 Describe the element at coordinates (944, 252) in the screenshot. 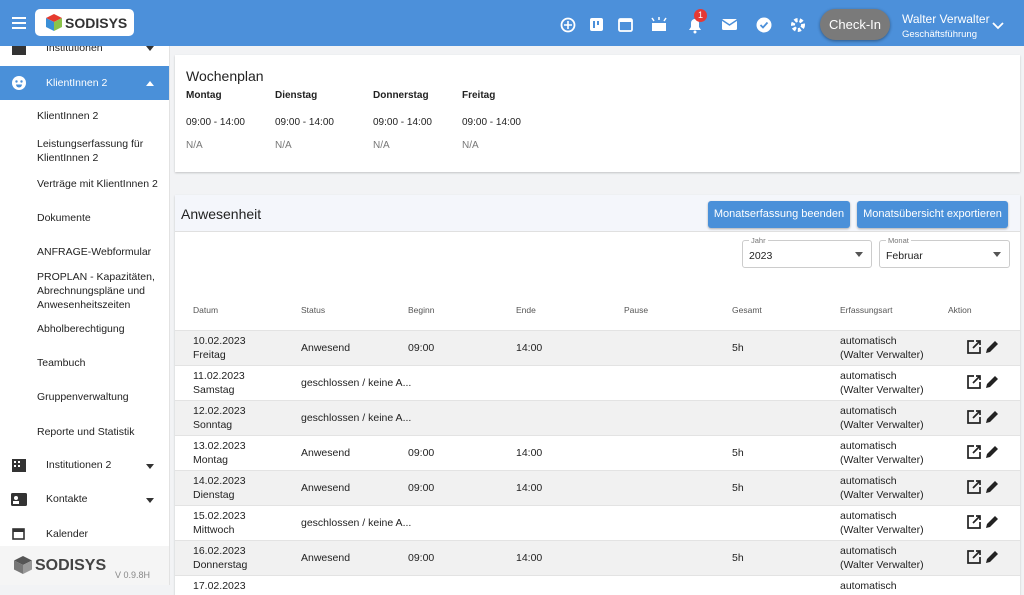

I see `select: Monat Februar` at that location.